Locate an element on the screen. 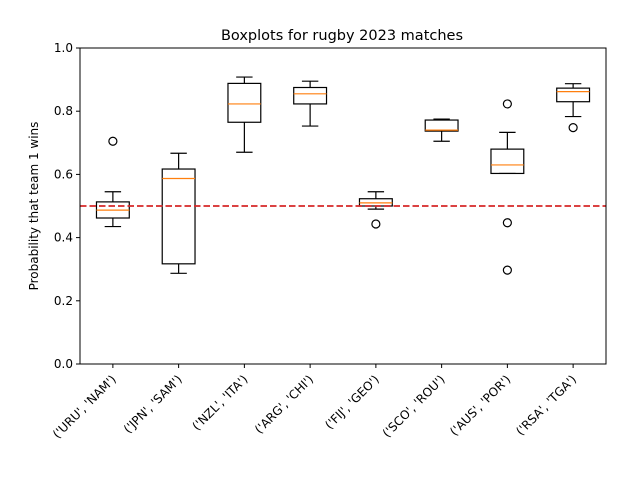 This screenshot has width=640, height=480. y-tick-label: 0.0 is located at coordinates (63, 364).